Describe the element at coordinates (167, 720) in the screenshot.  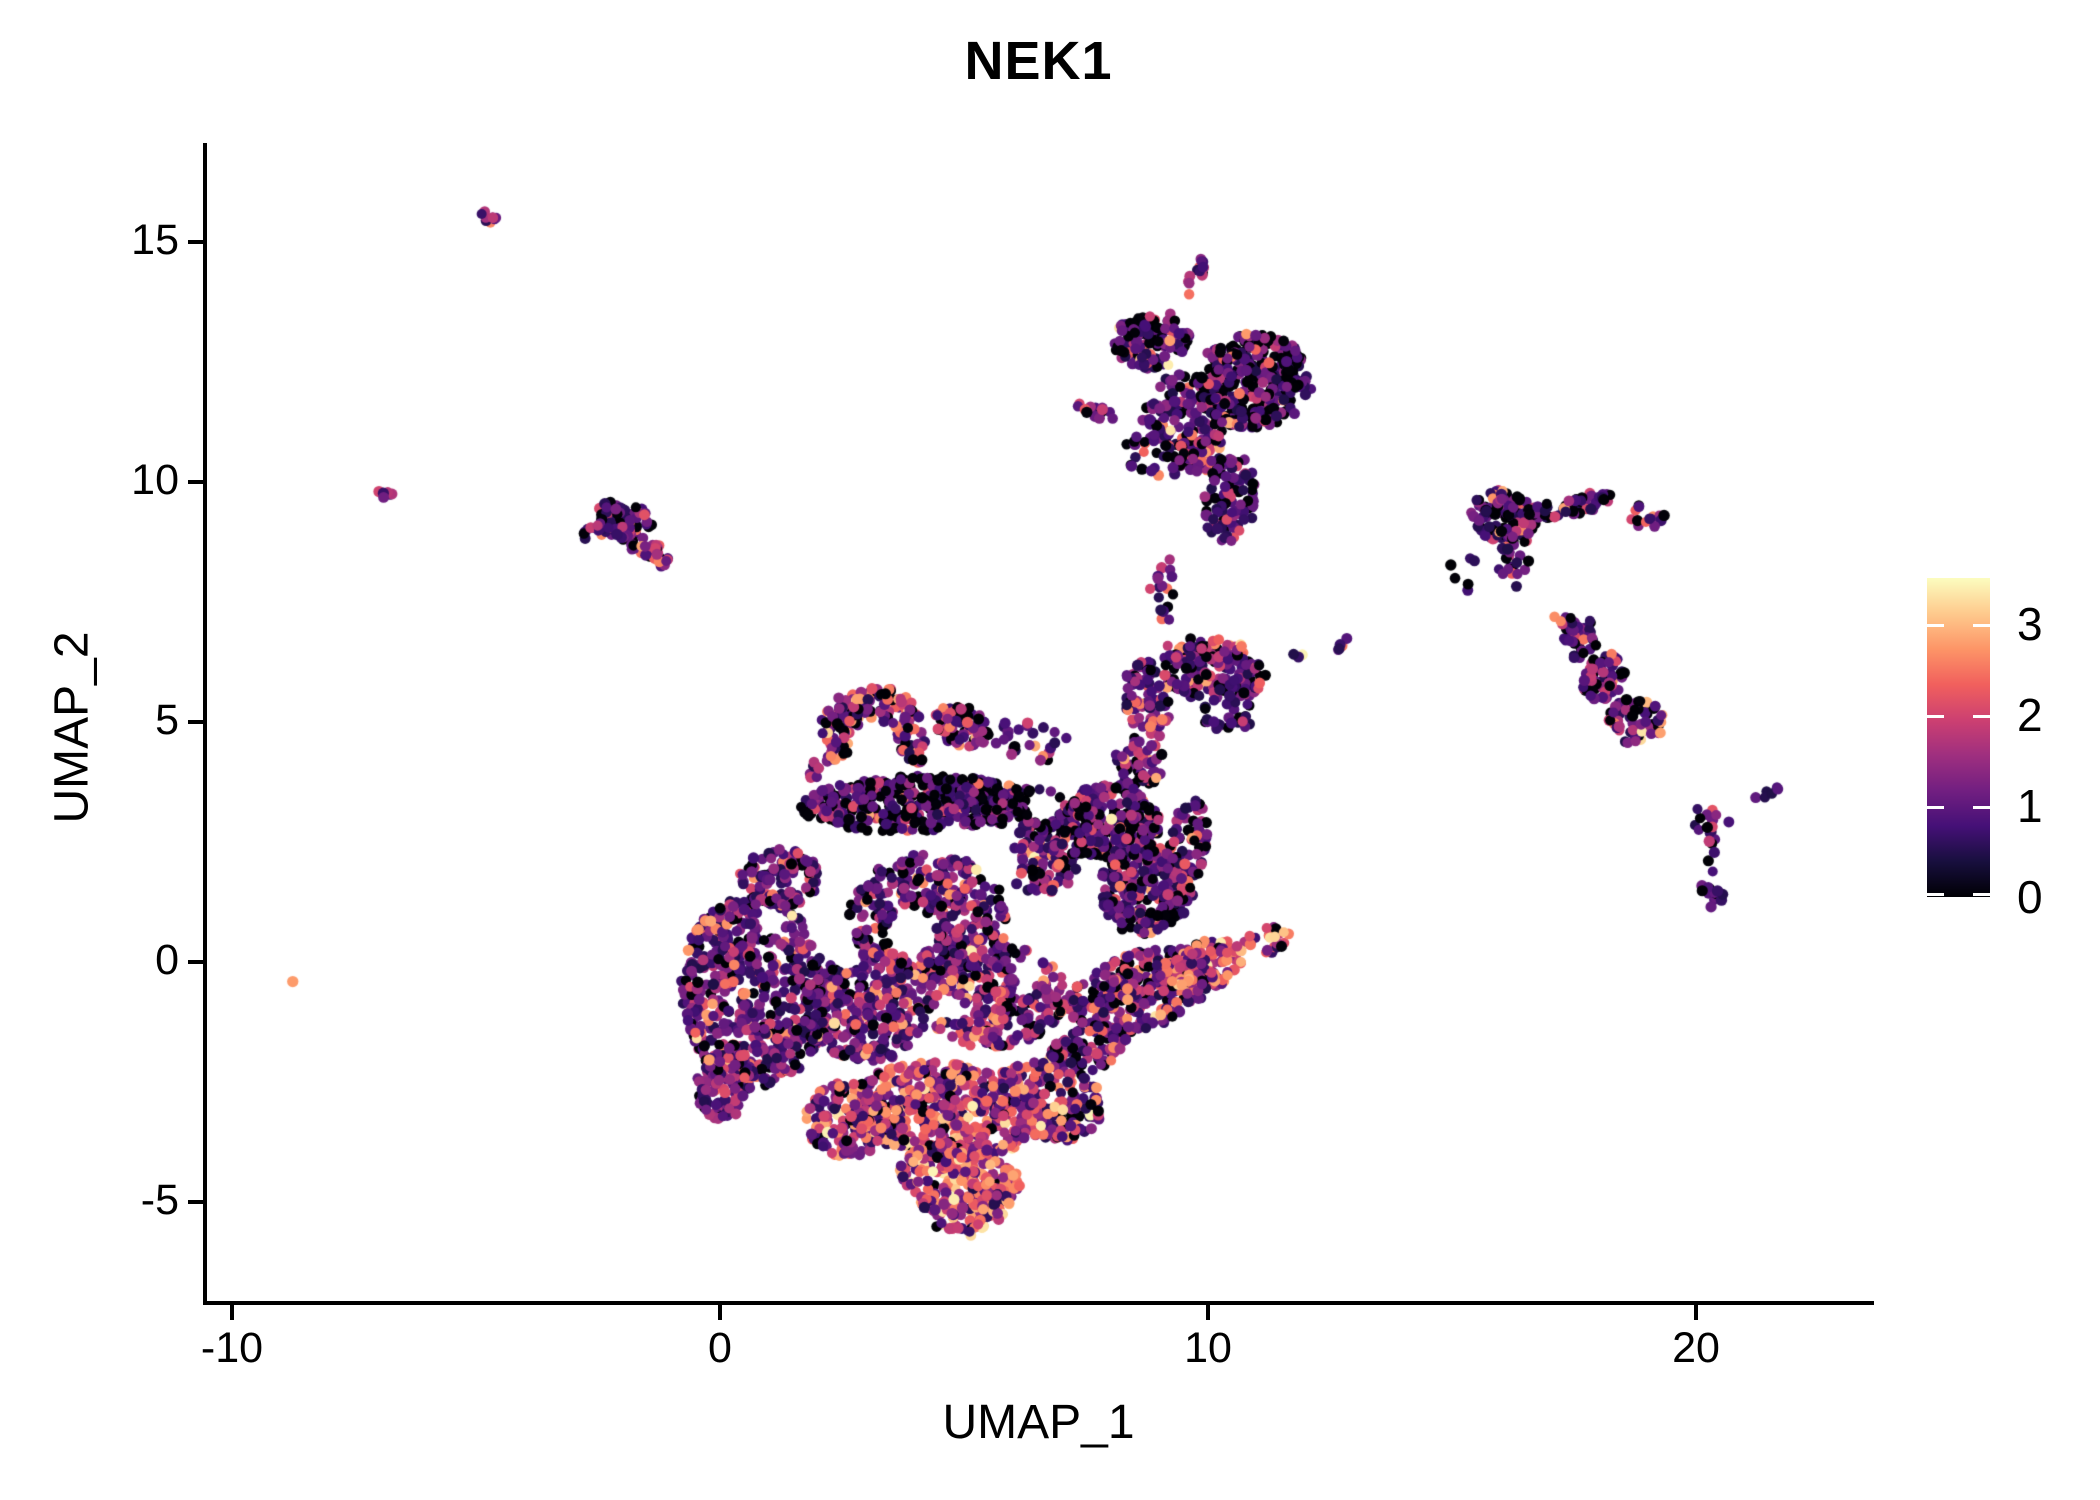
I see `y-tick-label: 5` at that location.